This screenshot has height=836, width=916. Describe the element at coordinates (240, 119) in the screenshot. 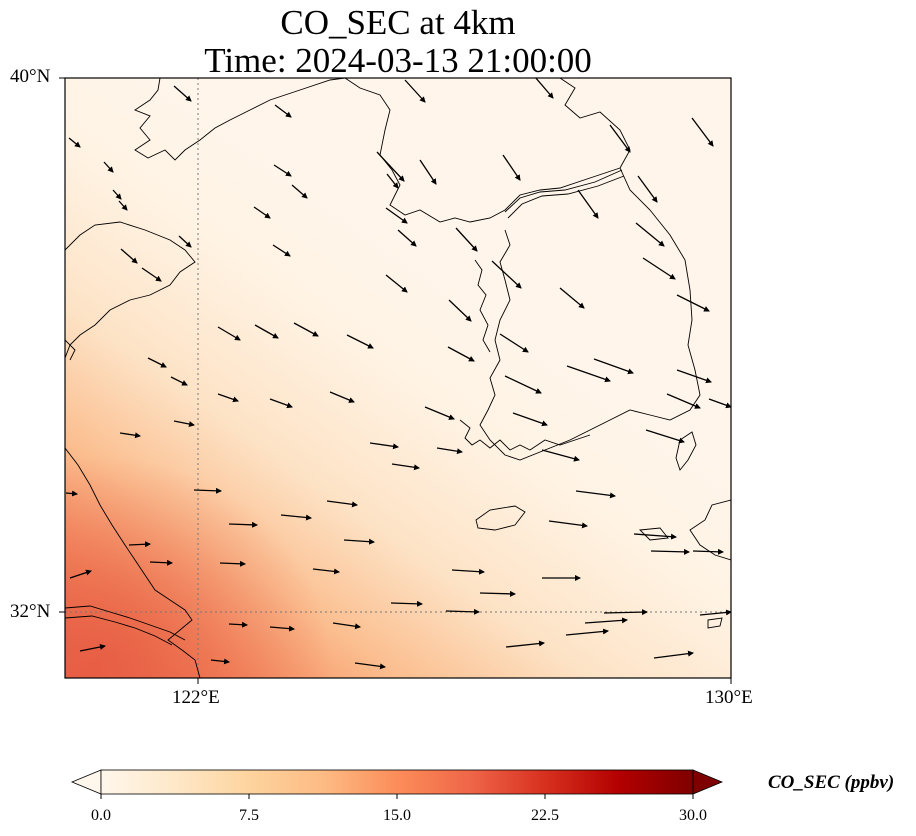

I see `coastline-liaodong` at that location.